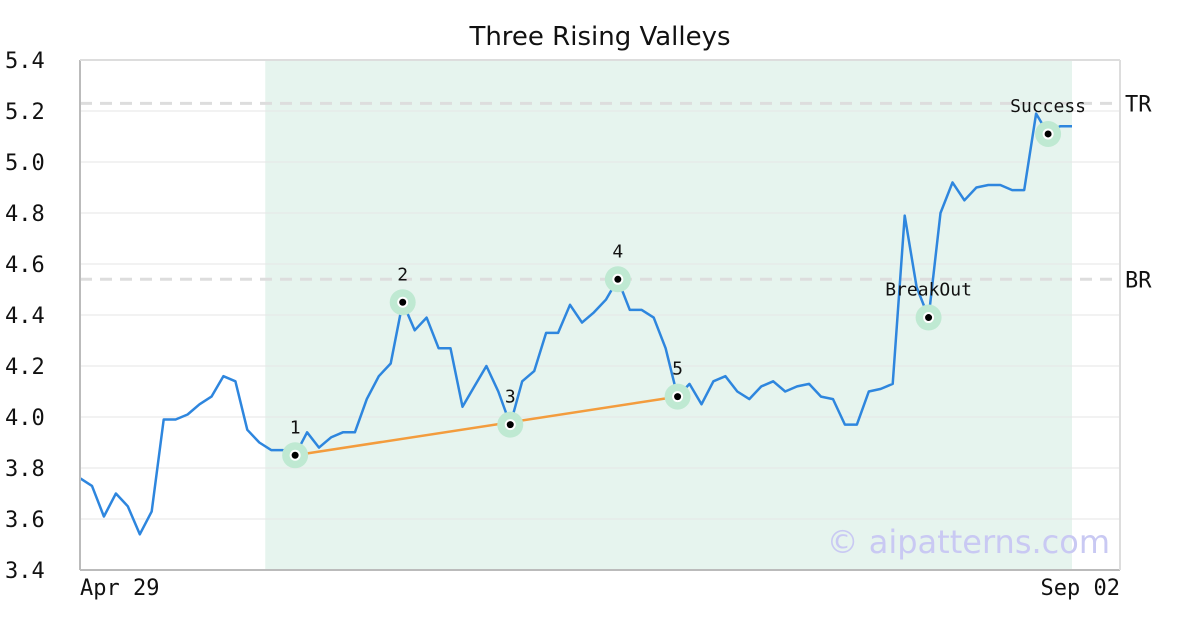  What do you see at coordinates (25, 367) in the screenshot?
I see `y-tick-label: 4.2` at bounding box center [25, 367].